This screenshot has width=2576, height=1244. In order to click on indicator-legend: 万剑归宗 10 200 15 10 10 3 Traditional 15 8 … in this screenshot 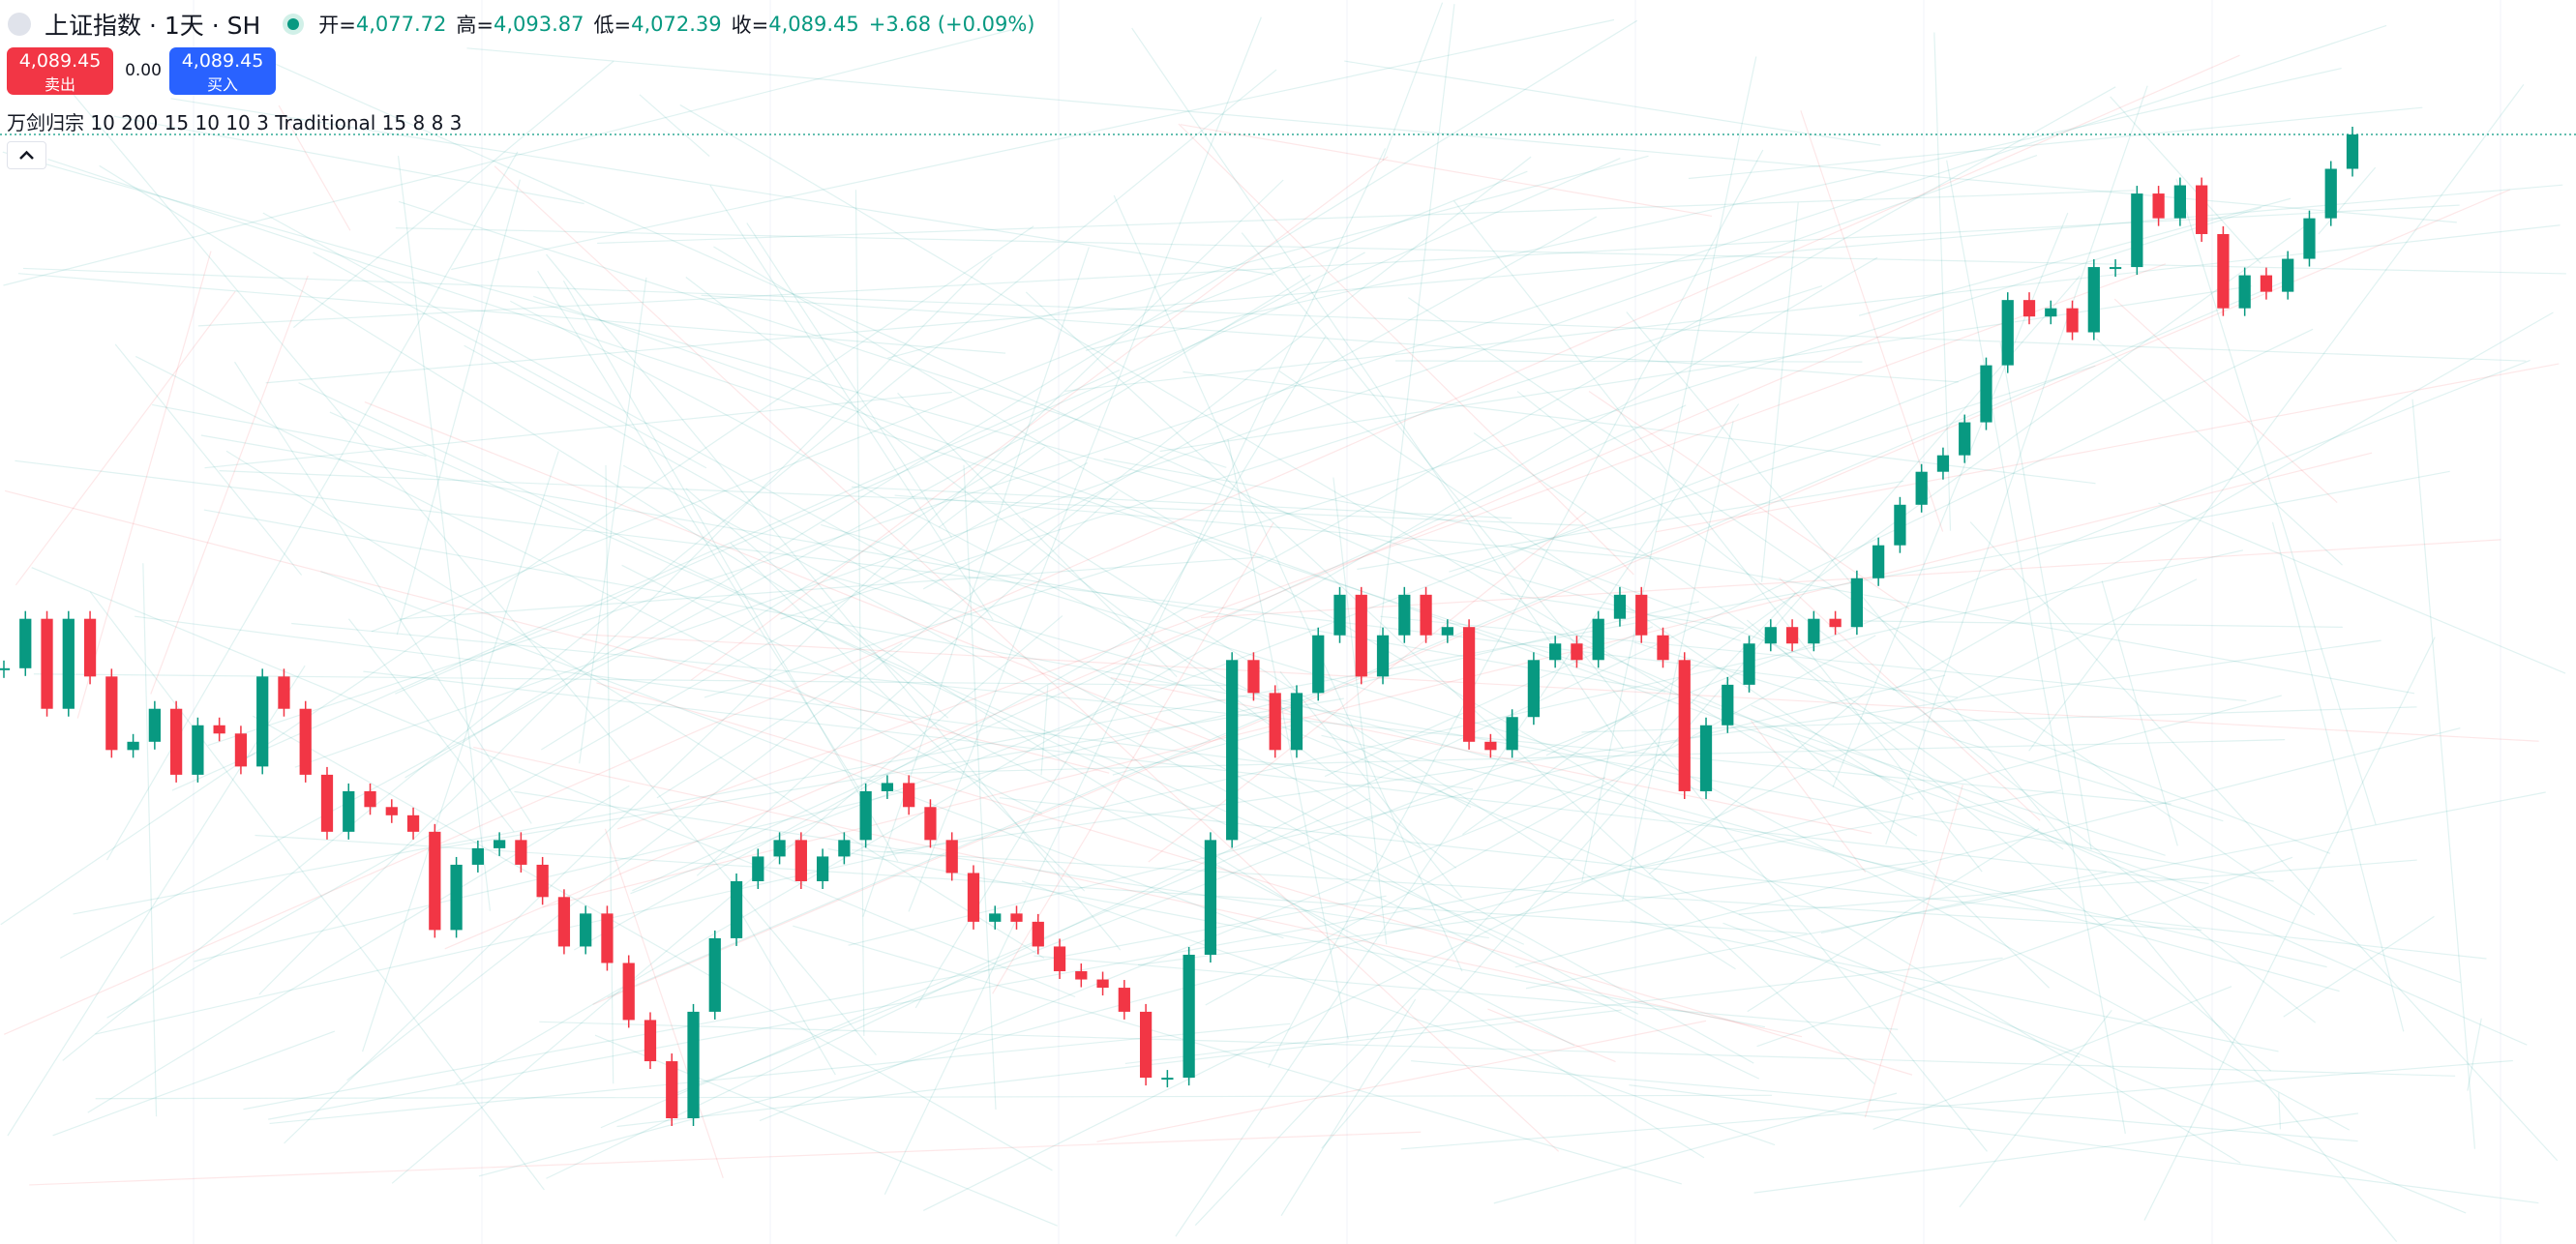, I will do `click(235, 123)`.